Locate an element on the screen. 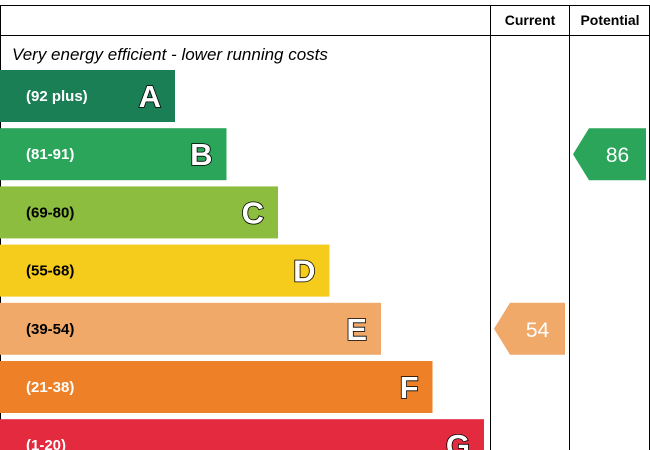 The height and width of the screenshot is (450, 650). band-b-bar is located at coordinates (113, 154).